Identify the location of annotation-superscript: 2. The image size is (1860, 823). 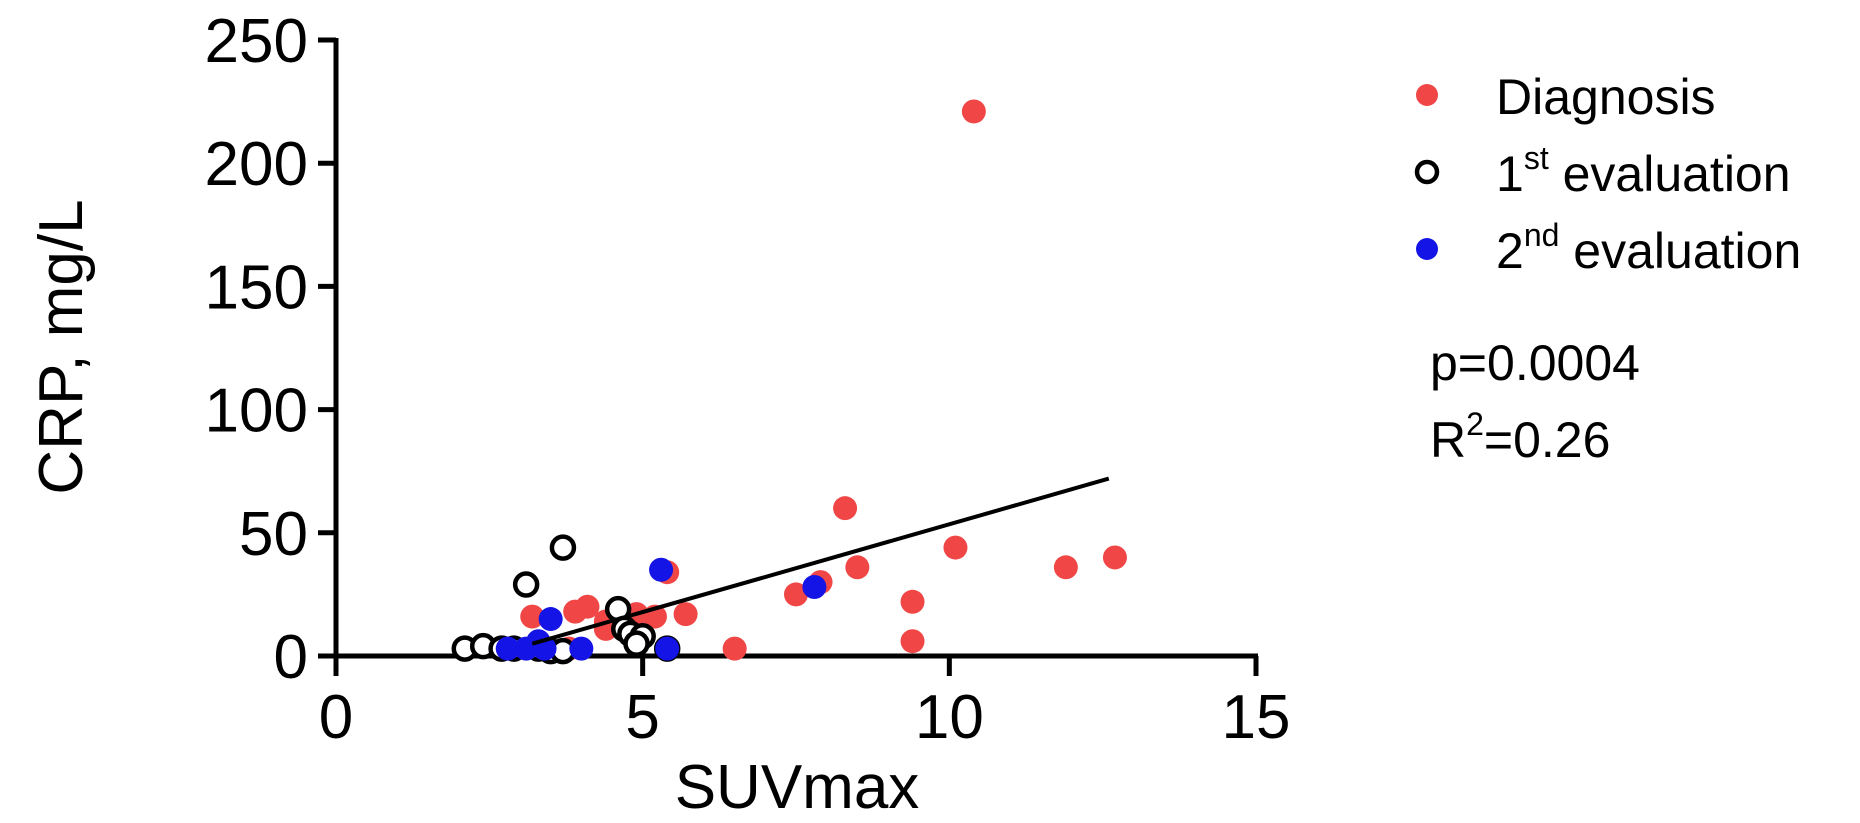
(1475, 424).